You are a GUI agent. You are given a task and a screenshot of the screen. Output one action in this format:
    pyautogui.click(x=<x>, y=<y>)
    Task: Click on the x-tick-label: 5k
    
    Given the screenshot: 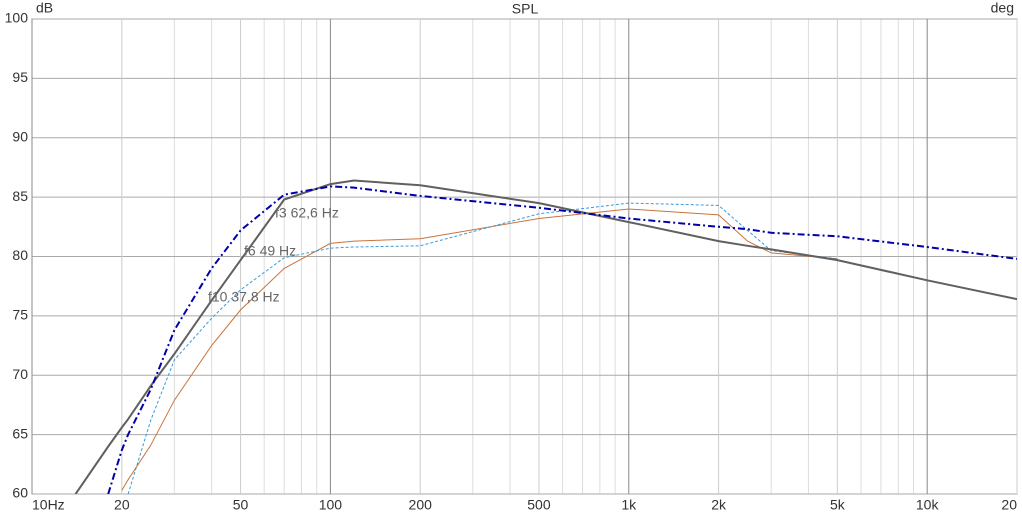 What is the action you would take?
    pyautogui.click(x=838, y=505)
    